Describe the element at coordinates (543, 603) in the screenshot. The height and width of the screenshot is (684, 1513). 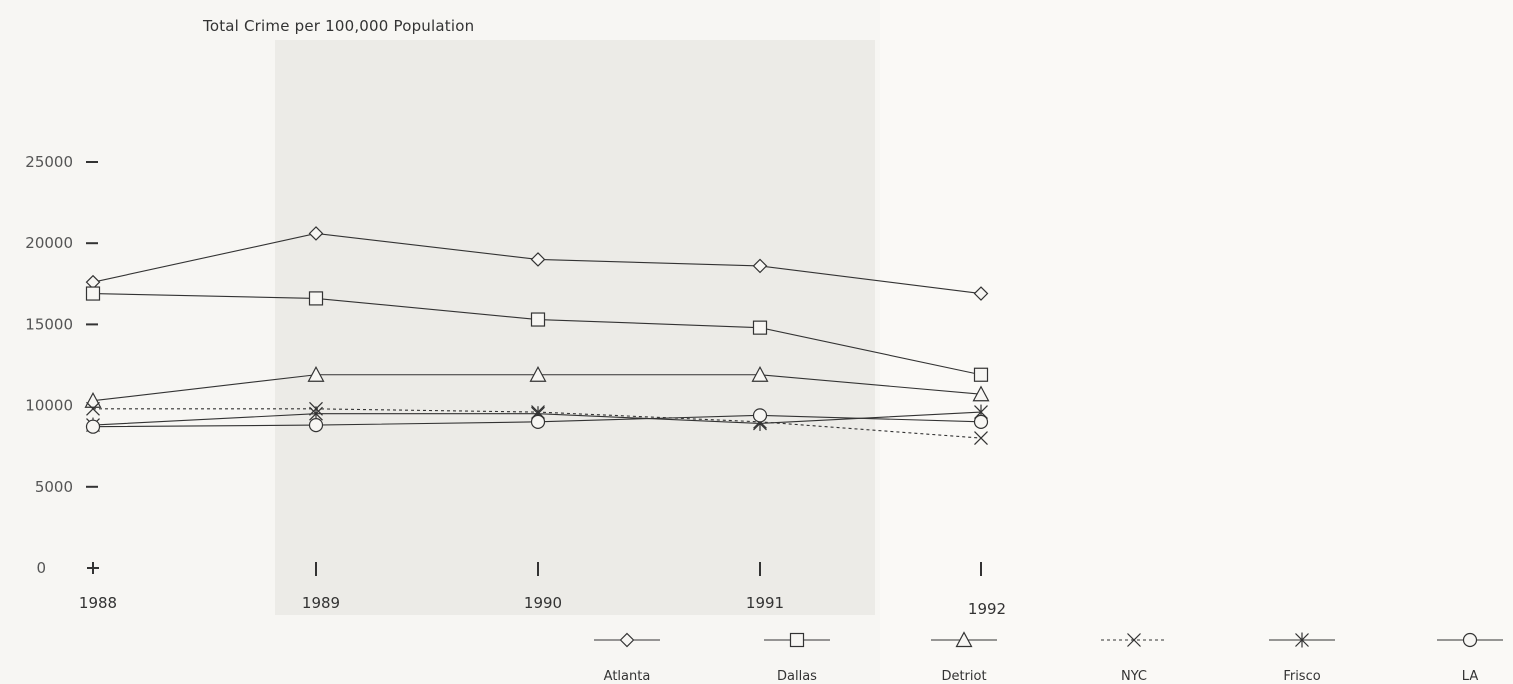
I see `x-tick-label: 1990` at that location.